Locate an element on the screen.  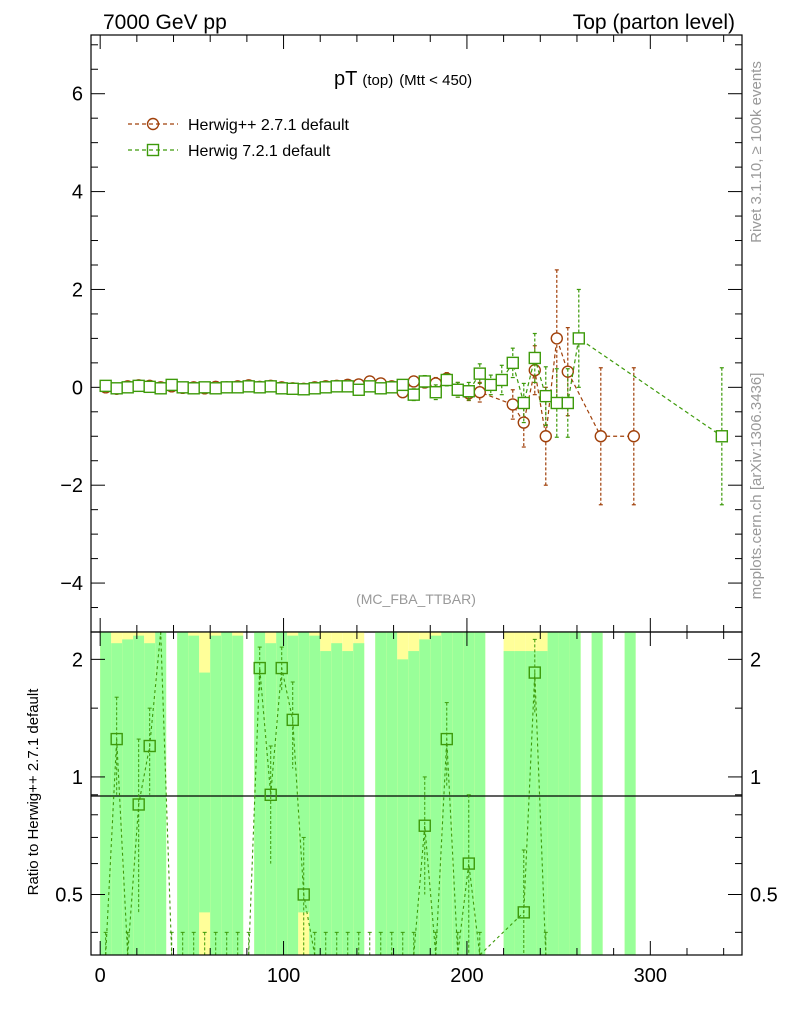
plot-title: pT (top) (Mtt < 450) is located at coordinates (403, 79).